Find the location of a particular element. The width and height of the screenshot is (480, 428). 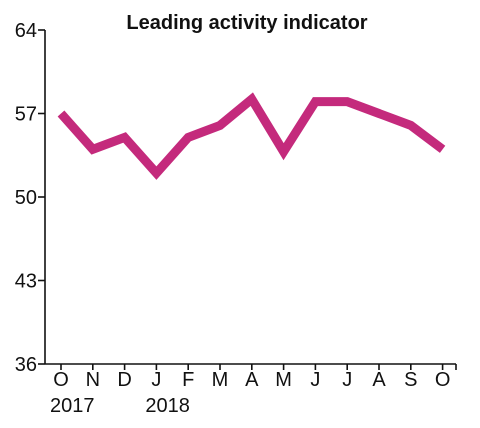

x-tick-label: S is located at coordinates (410, 380).